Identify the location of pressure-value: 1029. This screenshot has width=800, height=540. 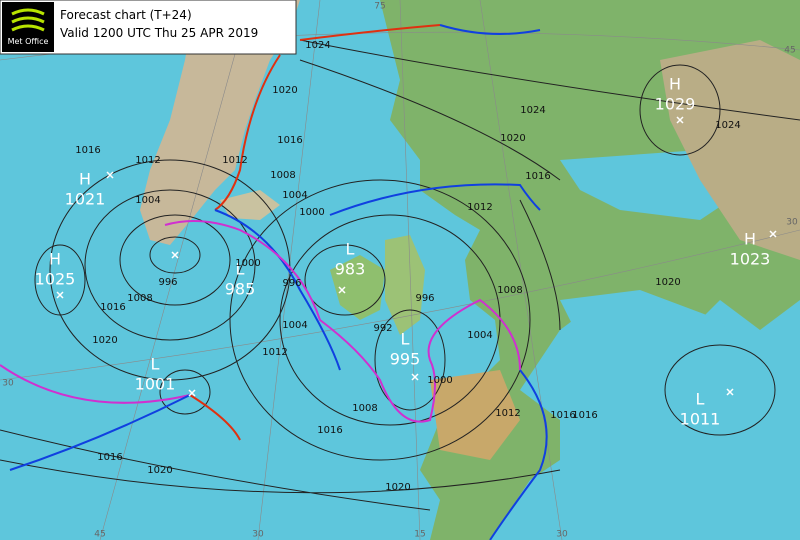
(675, 104).